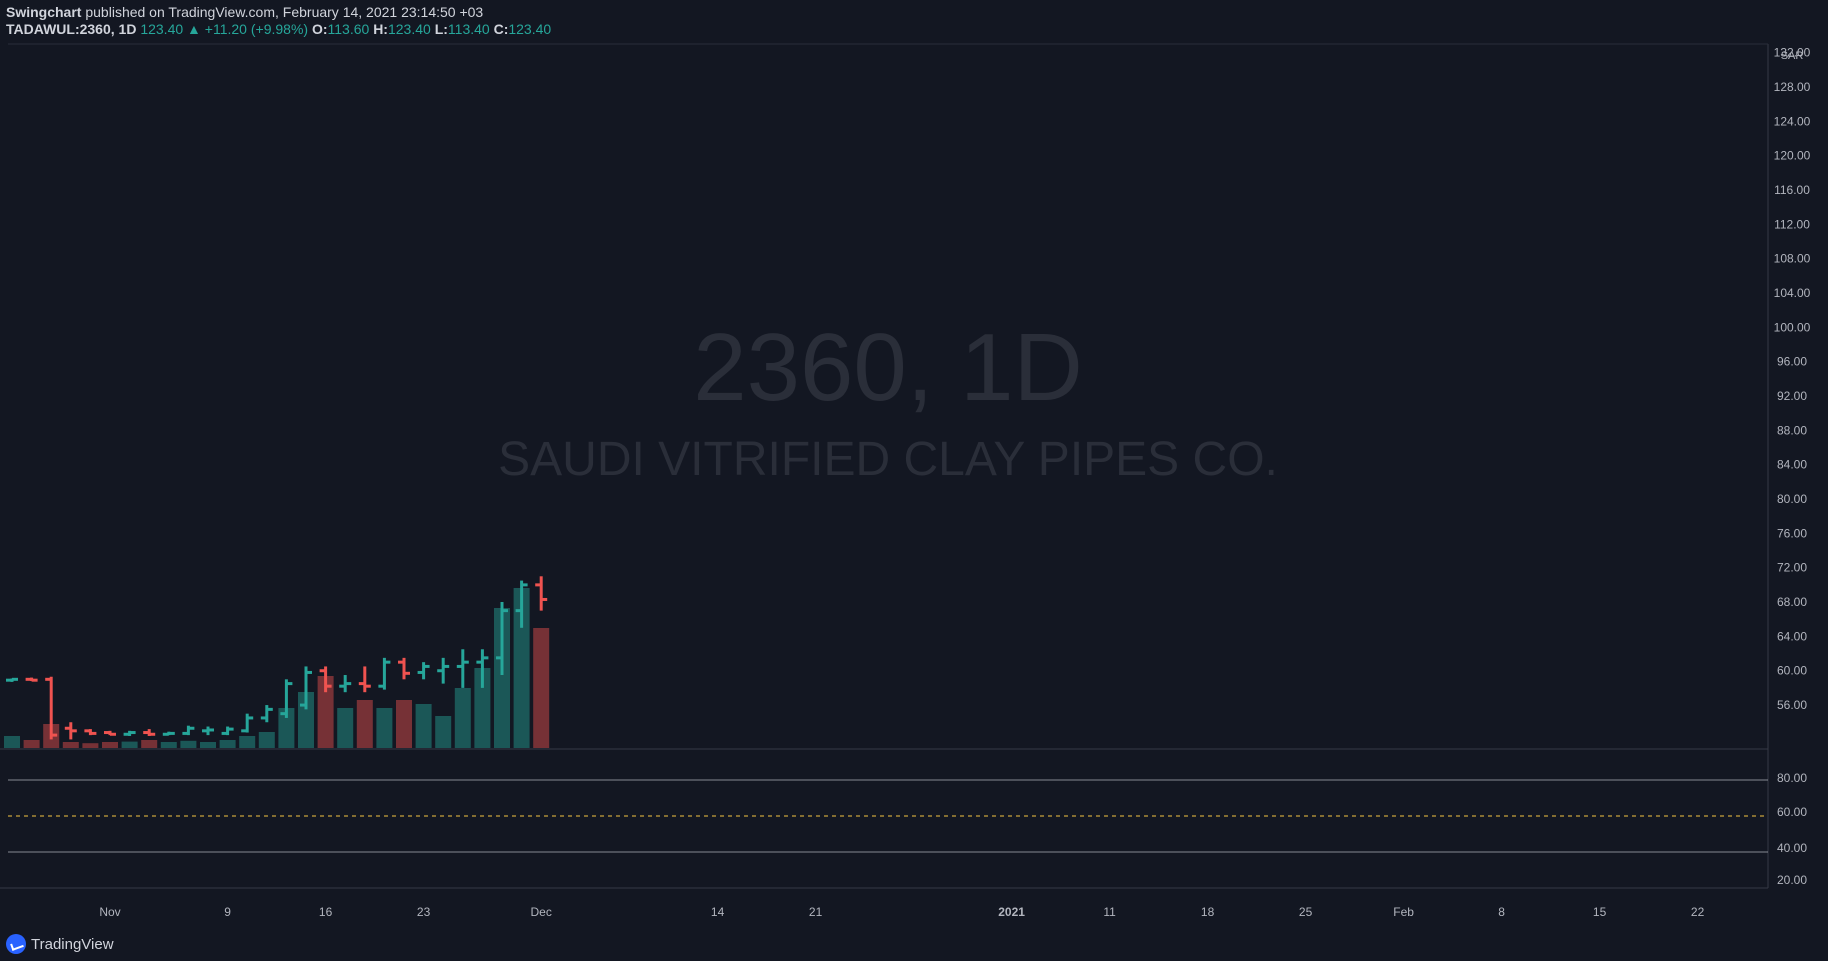  I want to click on open-value: 113.60, so click(348, 29).